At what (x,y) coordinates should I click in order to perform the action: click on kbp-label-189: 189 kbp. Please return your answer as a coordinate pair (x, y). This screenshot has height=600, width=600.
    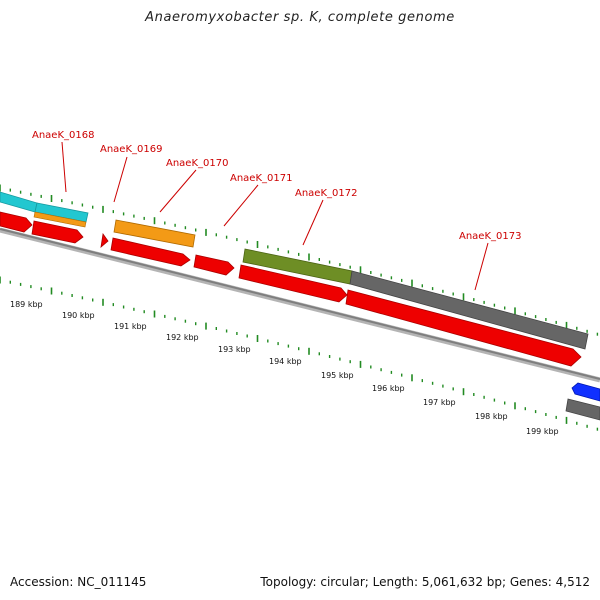
    Looking at the image, I should click on (26, 304).